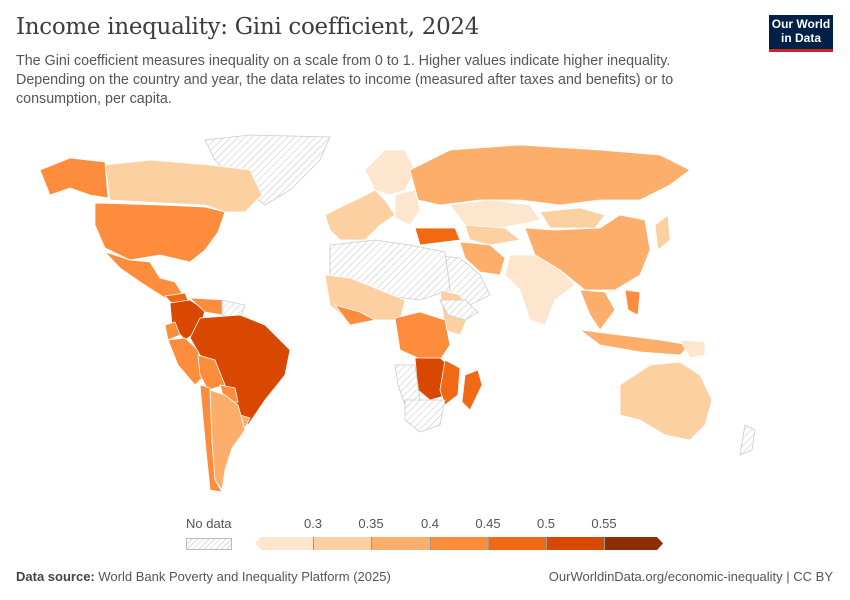 Image resolution: width=850 pixels, height=600 pixels. I want to click on country-mongolia, so click(572, 218).